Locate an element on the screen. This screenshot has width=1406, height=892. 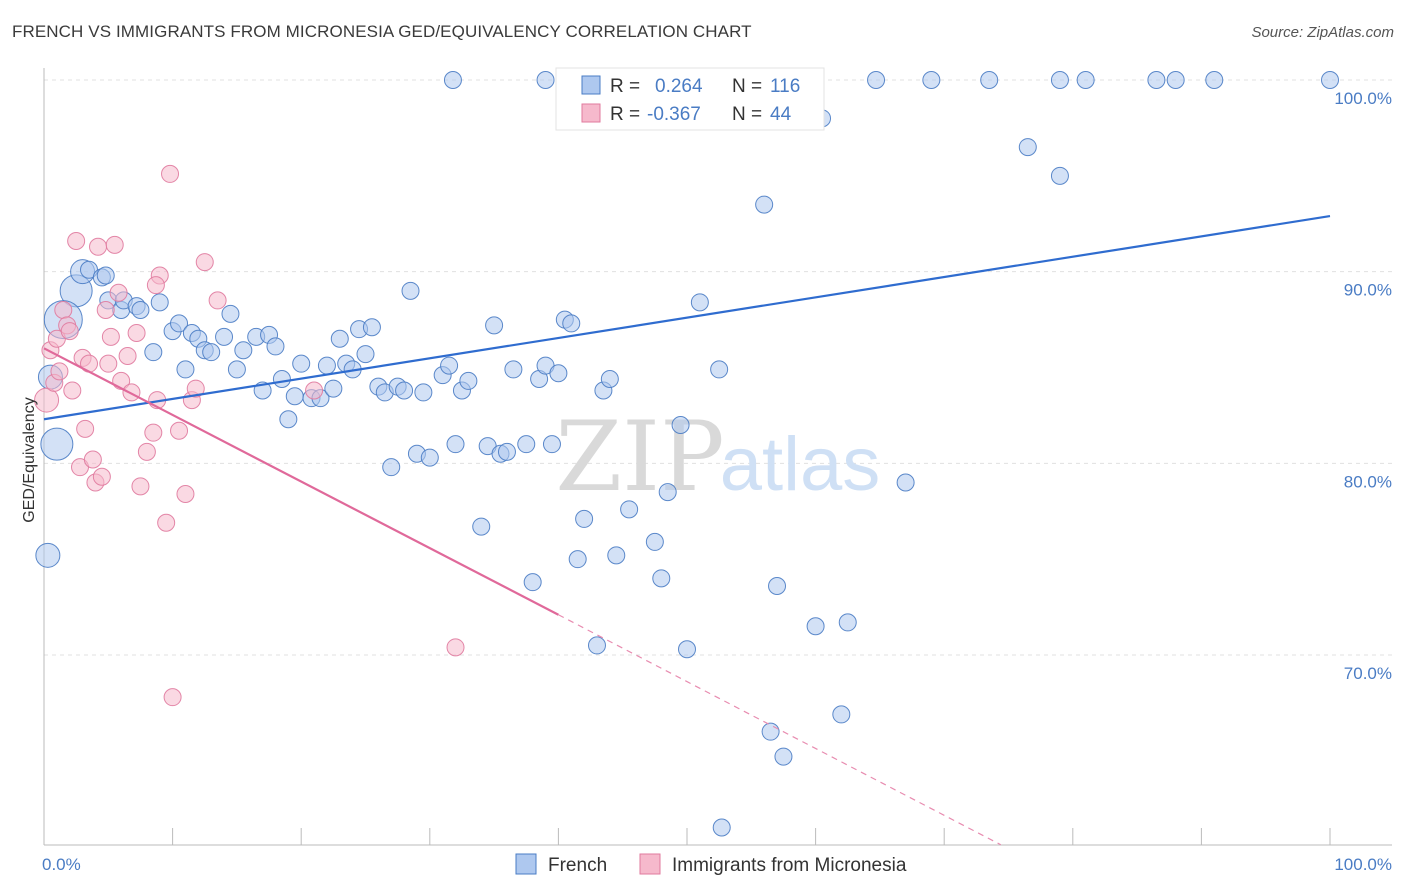
bottom-legend: French Immigrants from Micronesia is located at coordinates (711, 864).